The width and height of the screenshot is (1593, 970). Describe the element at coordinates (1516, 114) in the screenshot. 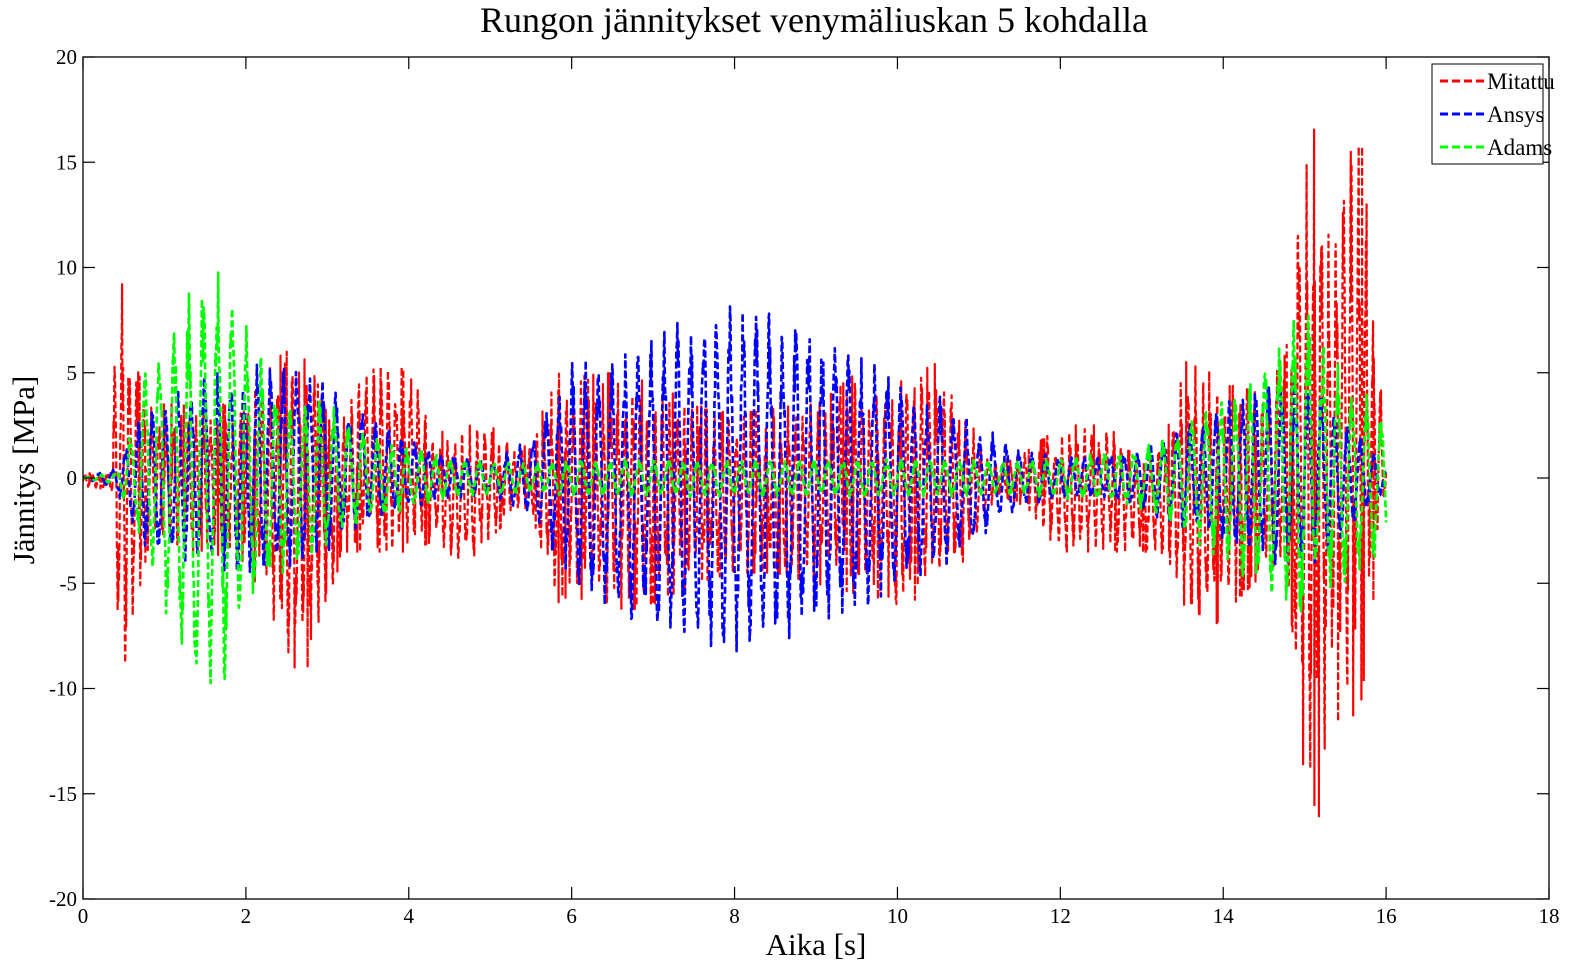

I see `legend-label-ansys: Ansys` at that location.